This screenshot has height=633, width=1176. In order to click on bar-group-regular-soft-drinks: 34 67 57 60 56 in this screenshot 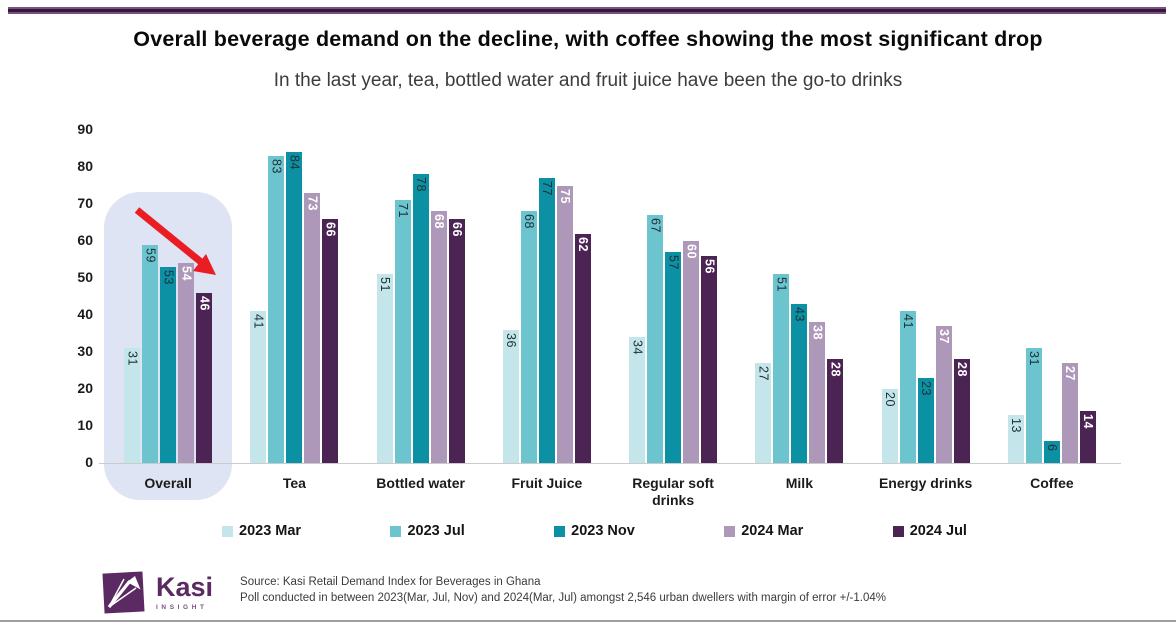, I will do `click(673, 296)`.